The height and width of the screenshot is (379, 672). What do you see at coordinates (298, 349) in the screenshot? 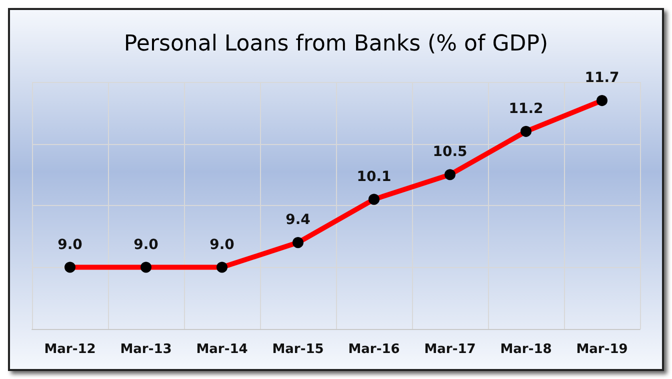
I see `x-tick-label: Mar-15` at bounding box center [298, 349].